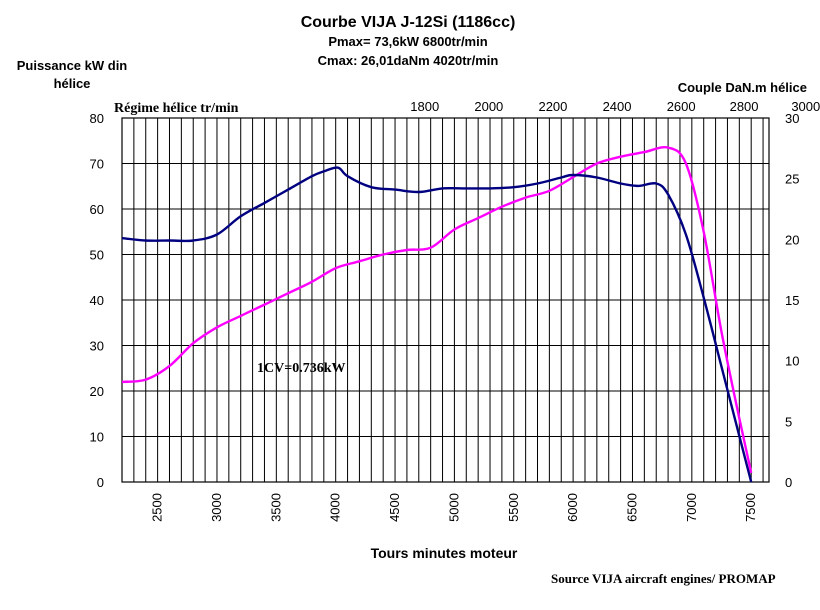  I want to click on y-right-tick-label: 5, so click(788, 421).